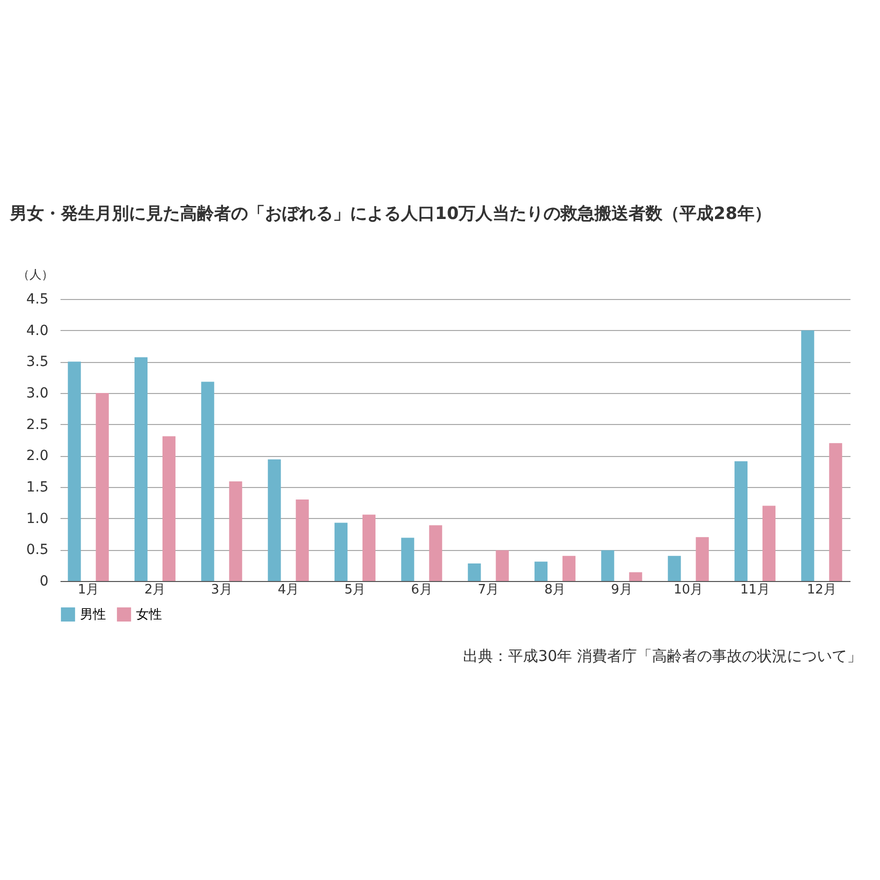  I want to click on y-tick-label: 0, so click(44, 582).